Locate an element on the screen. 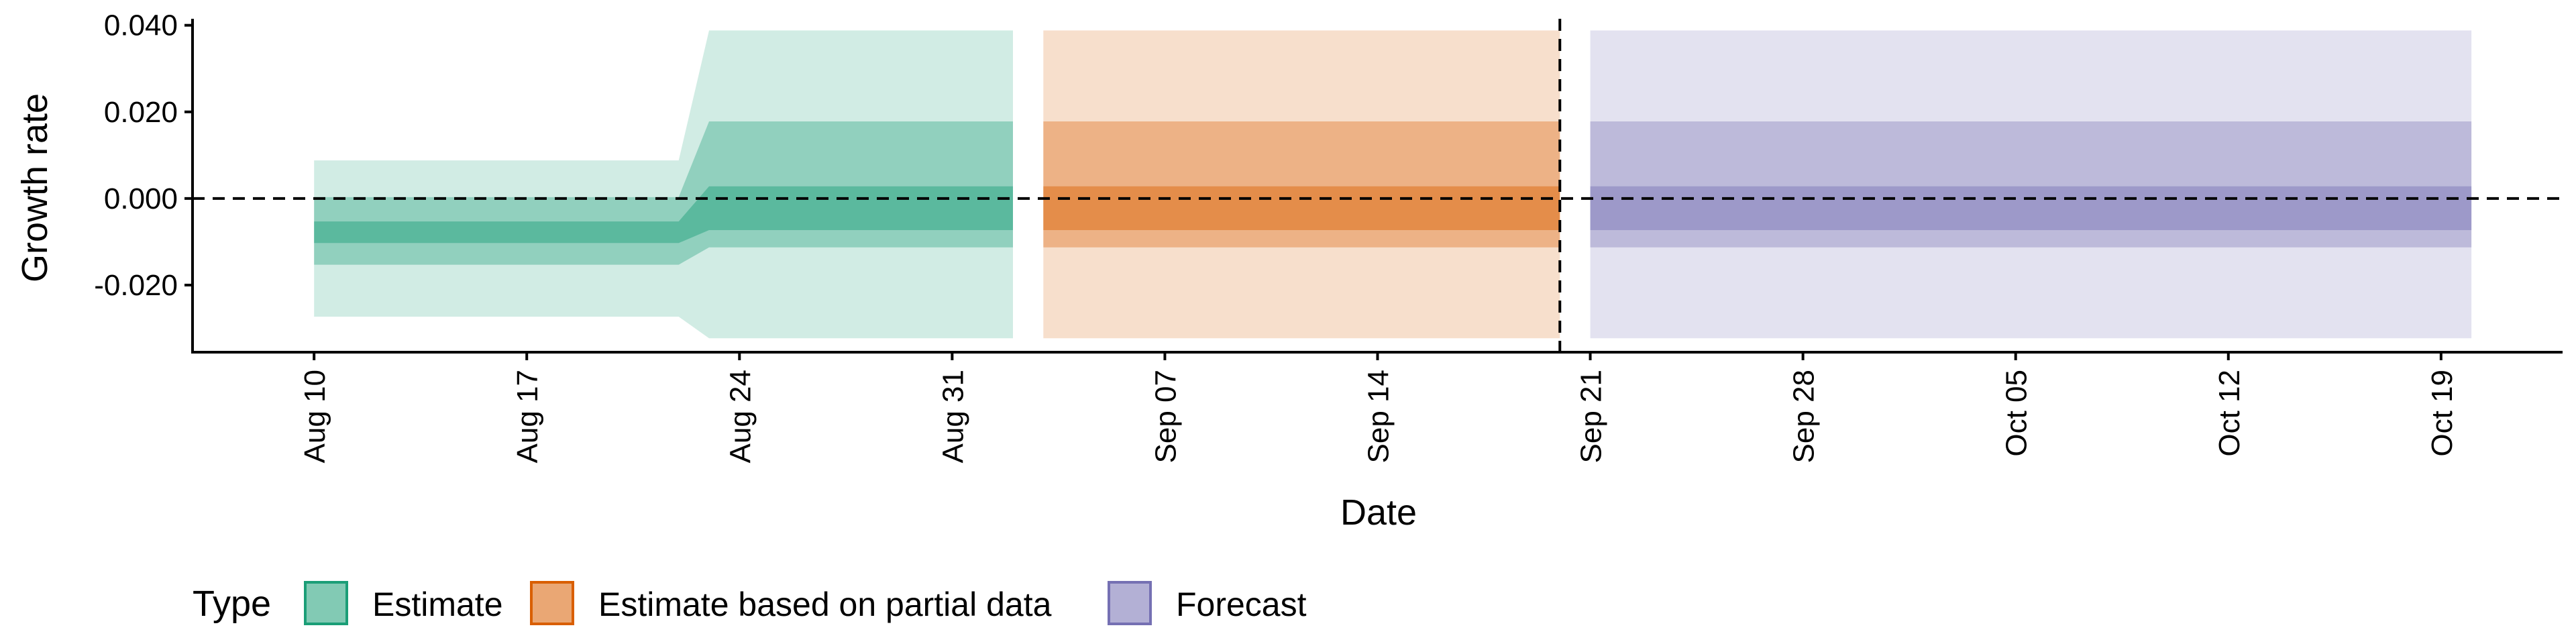 The height and width of the screenshot is (644, 2576). y-ticks: 0.040 0.020 0.000 -0.020 is located at coordinates (143, 155).